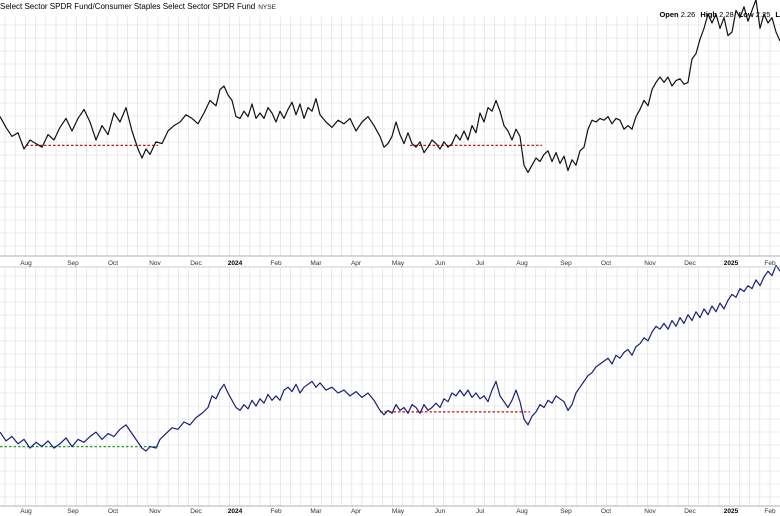 This screenshot has width=780, height=516. I want to click on open-label: Open, so click(669, 14).